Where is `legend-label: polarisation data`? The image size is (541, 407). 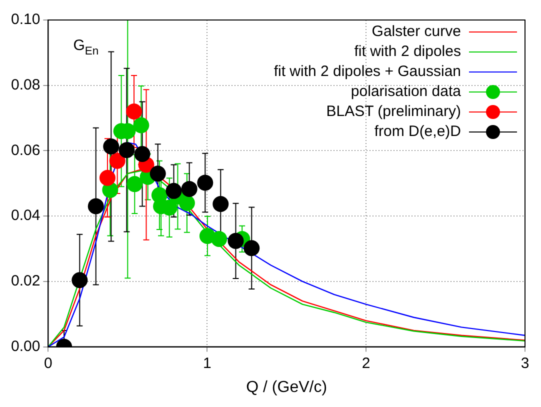 legend-label: polarisation data is located at coordinates (406, 91).